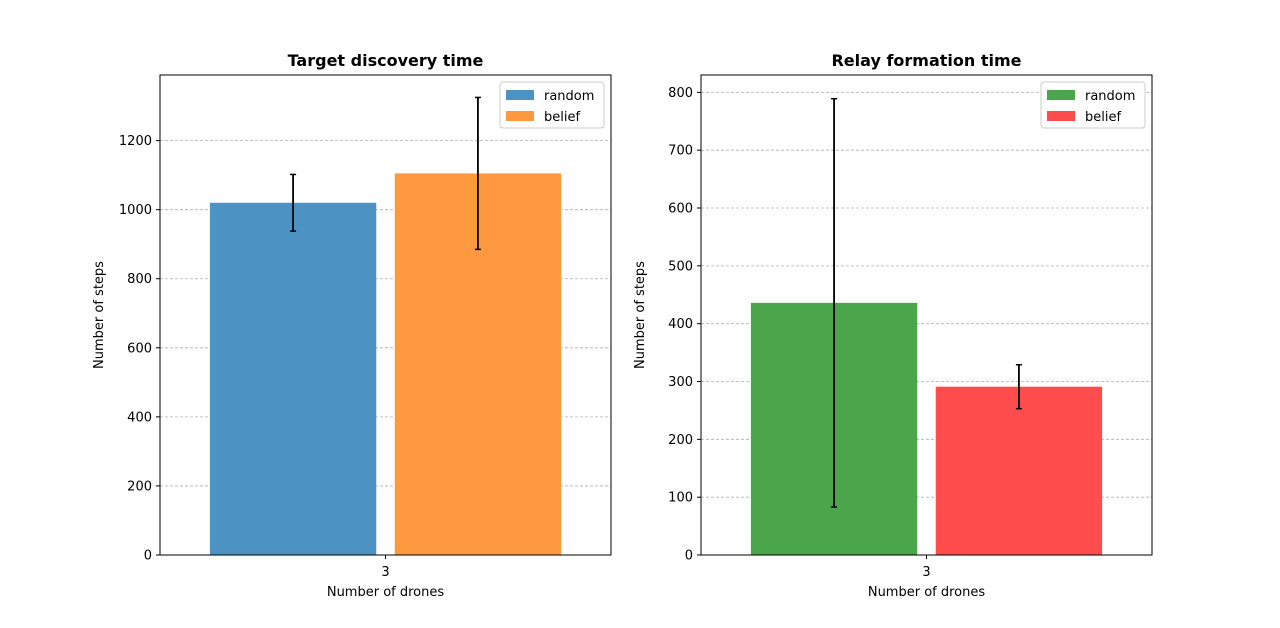 The height and width of the screenshot is (628, 1280). What do you see at coordinates (135, 210) in the screenshot?
I see `y-tick-label: 1000` at bounding box center [135, 210].